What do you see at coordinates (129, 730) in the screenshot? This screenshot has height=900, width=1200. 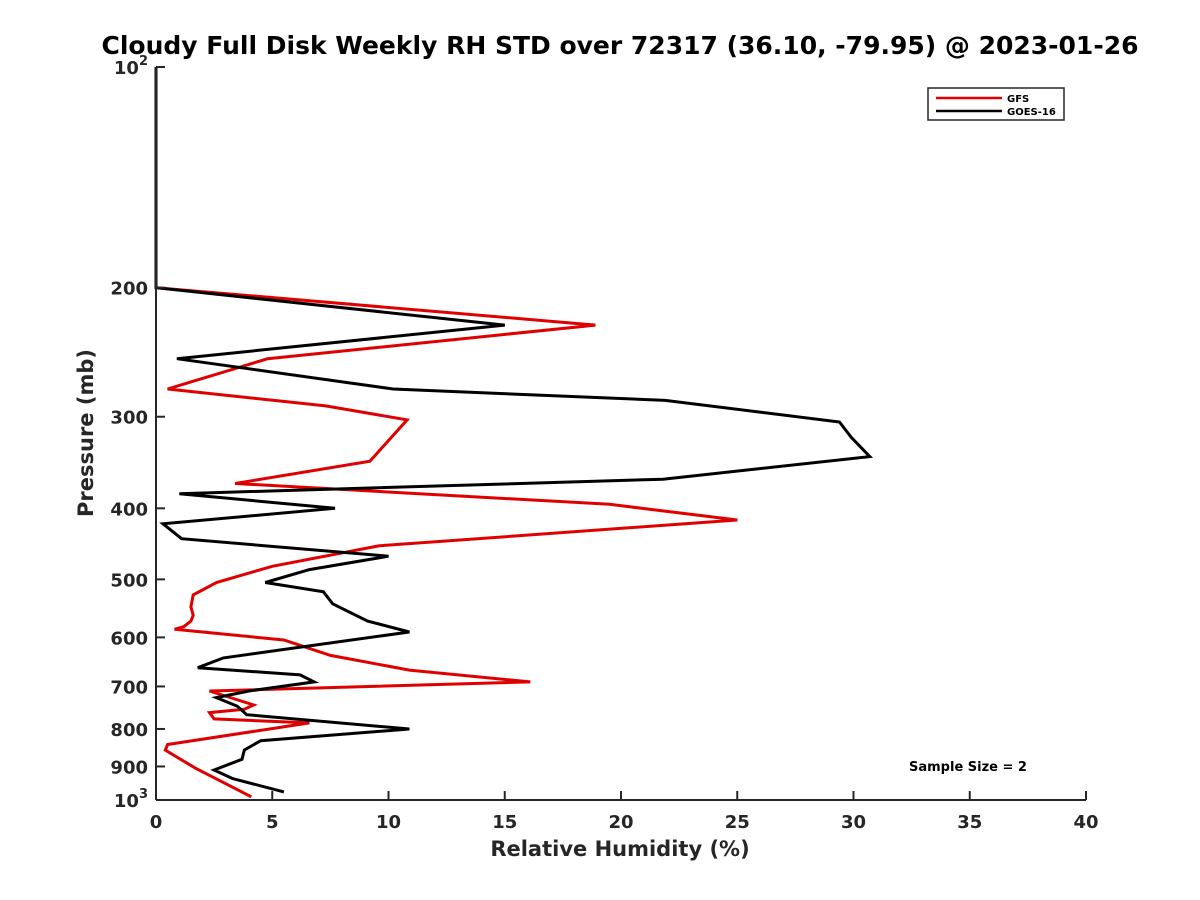 I see `y-tick-label: 800` at bounding box center [129, 730].